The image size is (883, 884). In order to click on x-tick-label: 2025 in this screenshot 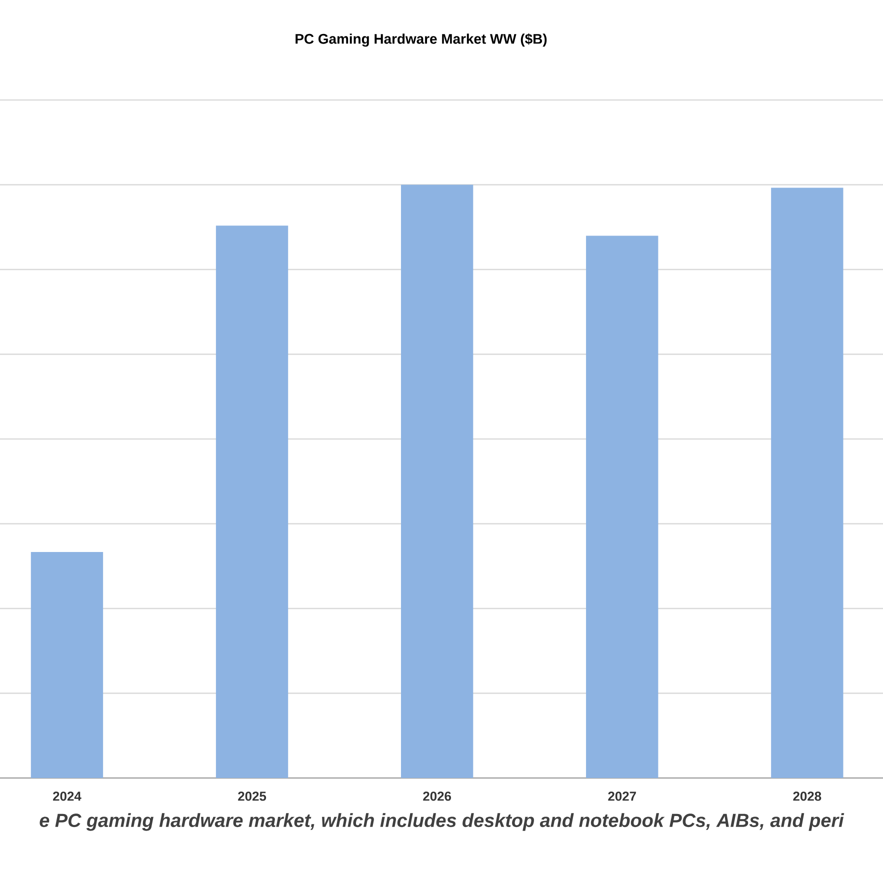, I will do `click(252, 796)`.